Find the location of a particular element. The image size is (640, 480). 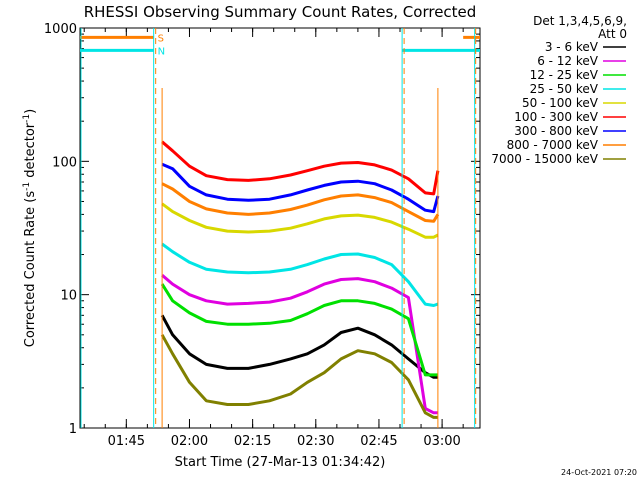

y-axis-label-part3: ) is located at coordinates (30, 111).